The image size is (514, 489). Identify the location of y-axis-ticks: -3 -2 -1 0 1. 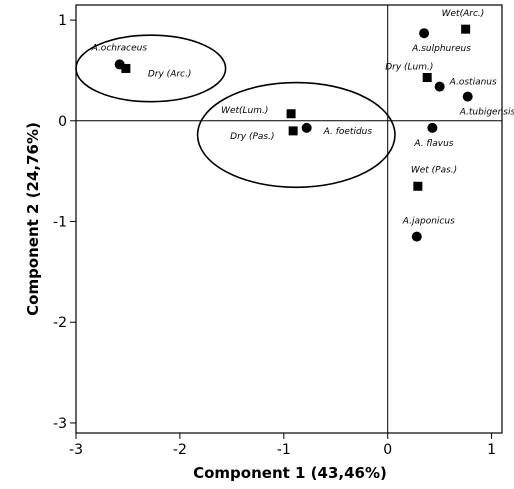
(64, 222).